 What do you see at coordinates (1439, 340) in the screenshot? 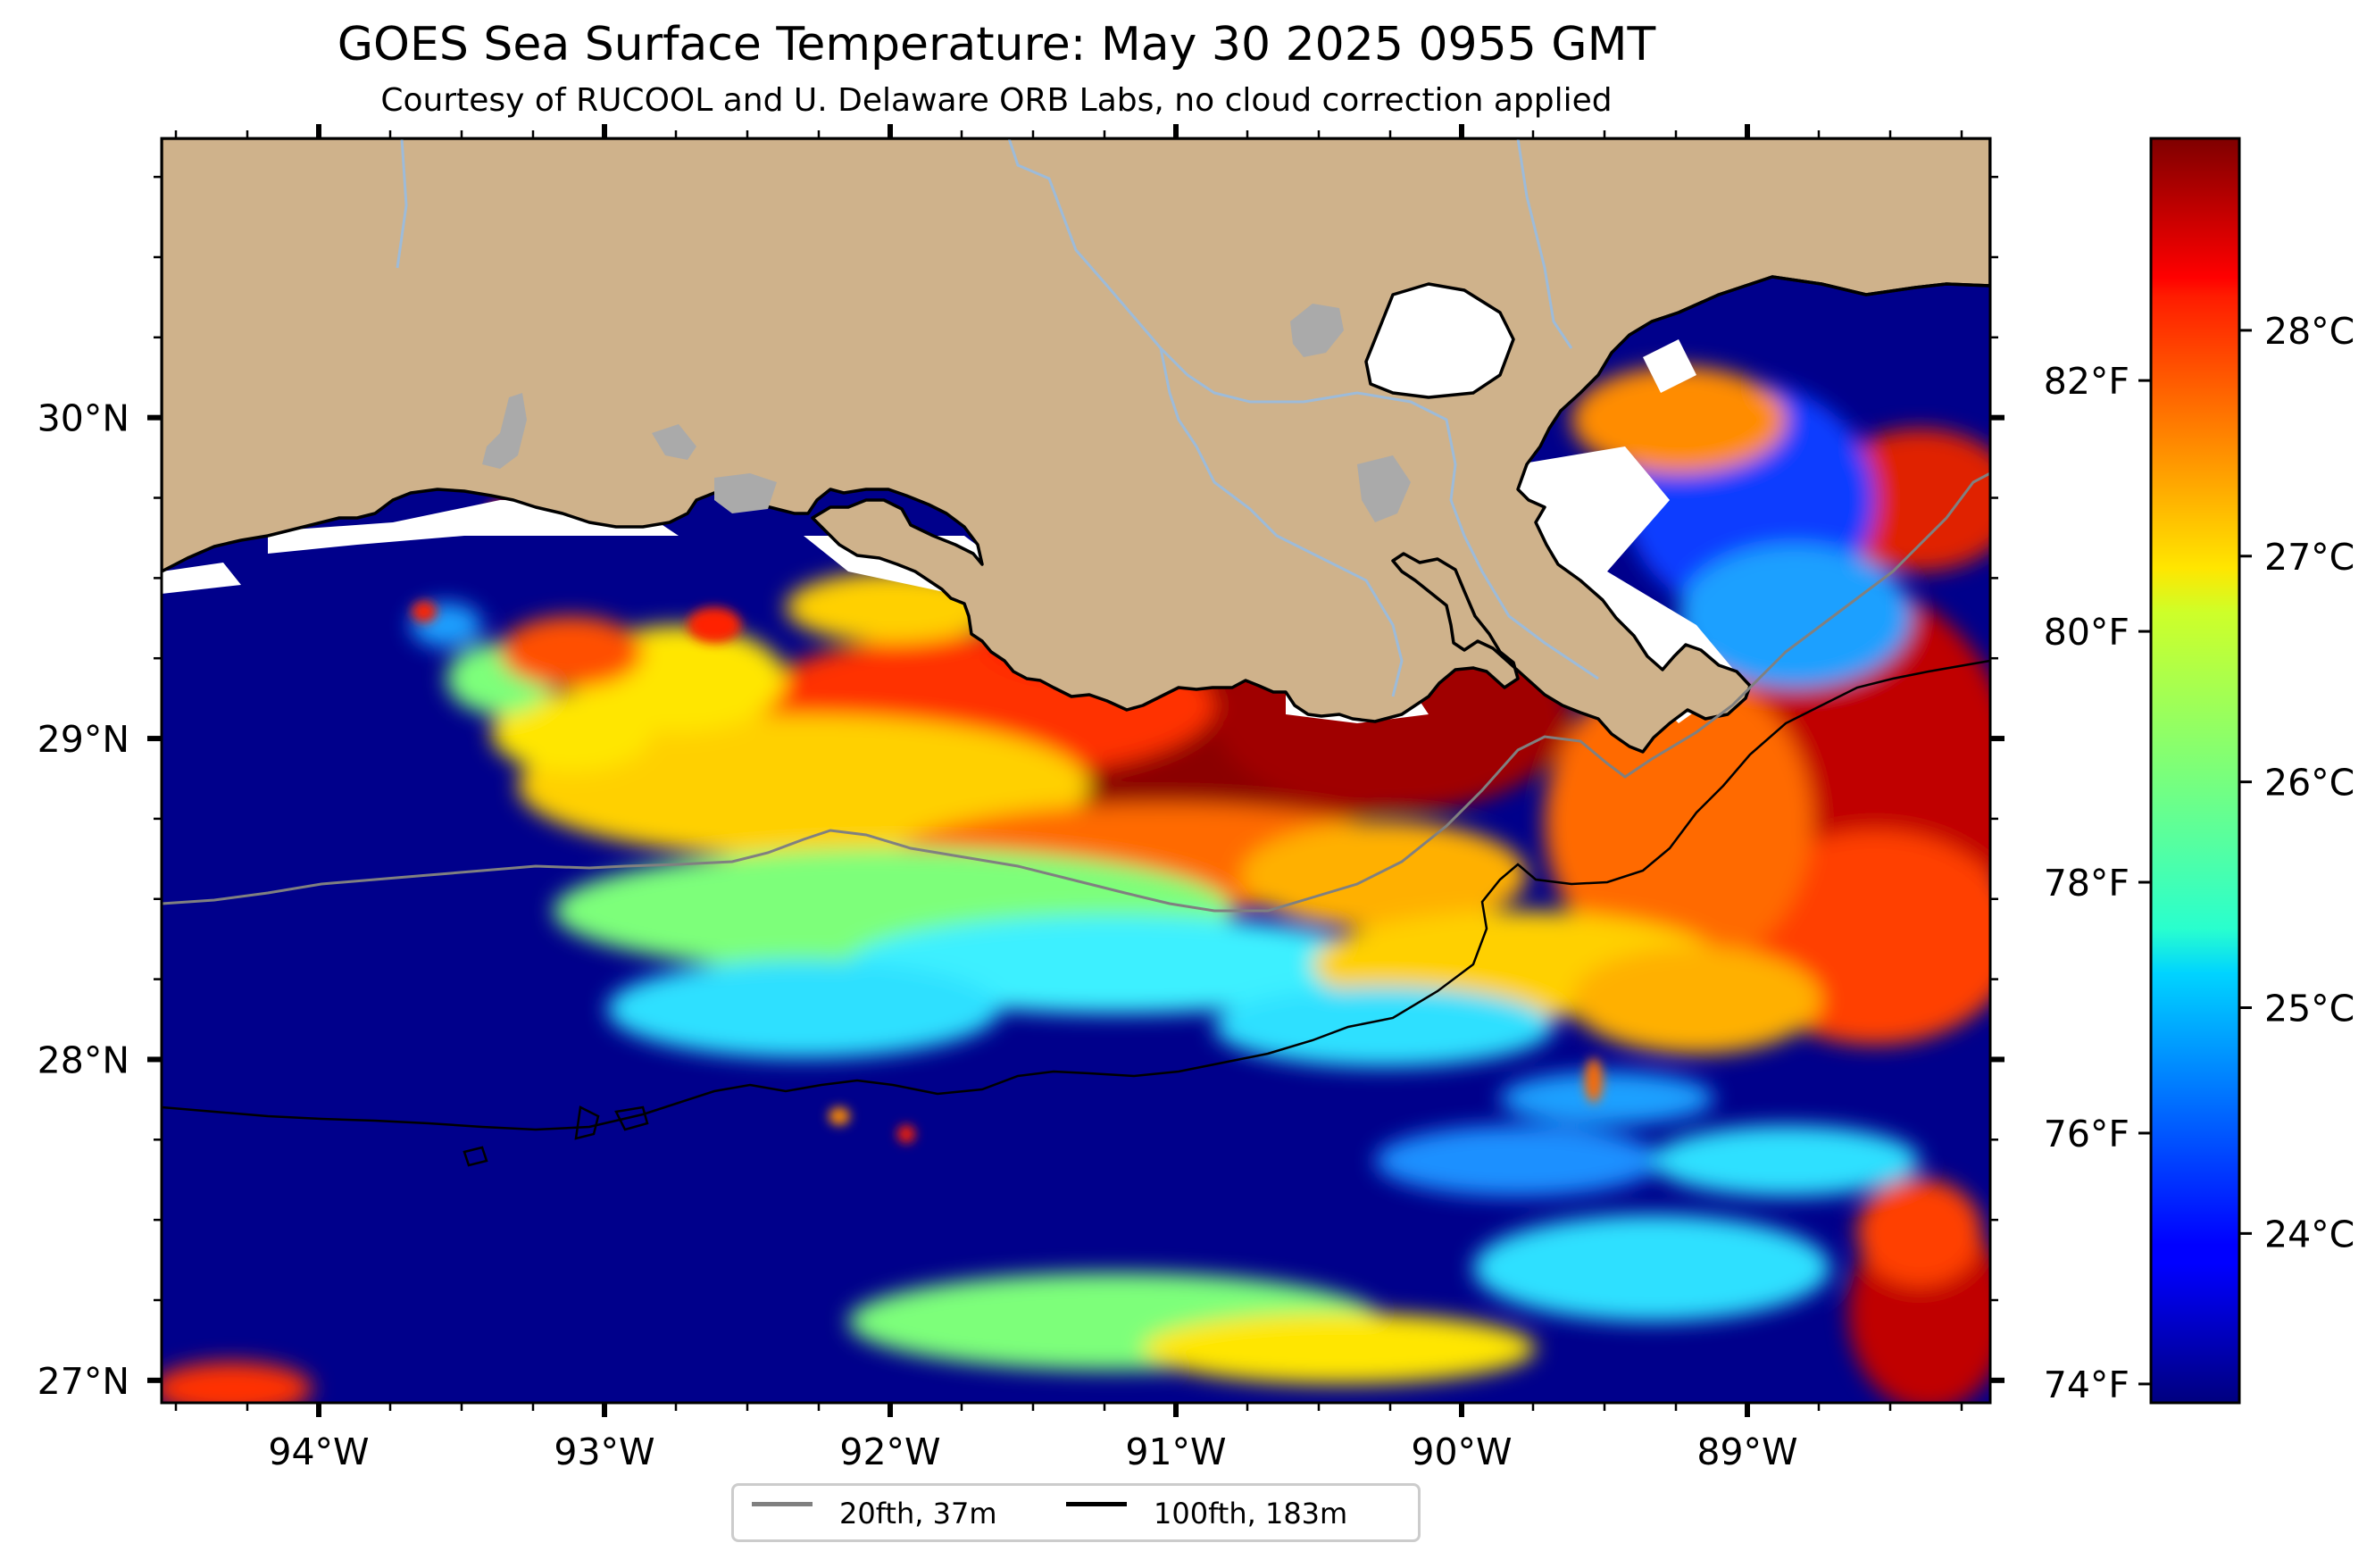
I see `lake-pontchartrain-area` at bounding box center [1439, 340].